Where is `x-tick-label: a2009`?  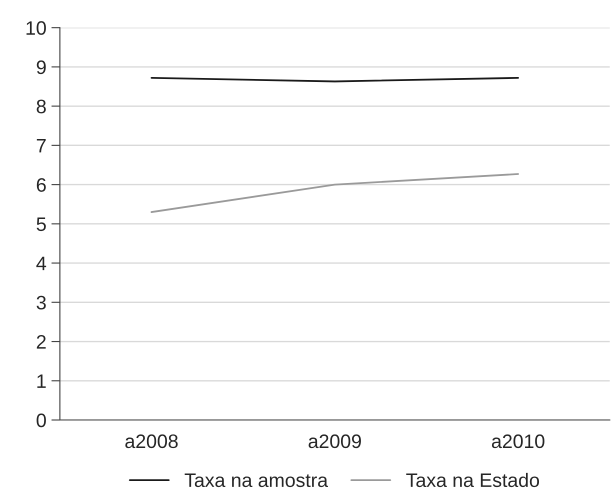
x-tick-label: a2009 is located at coordinates (334, 441).